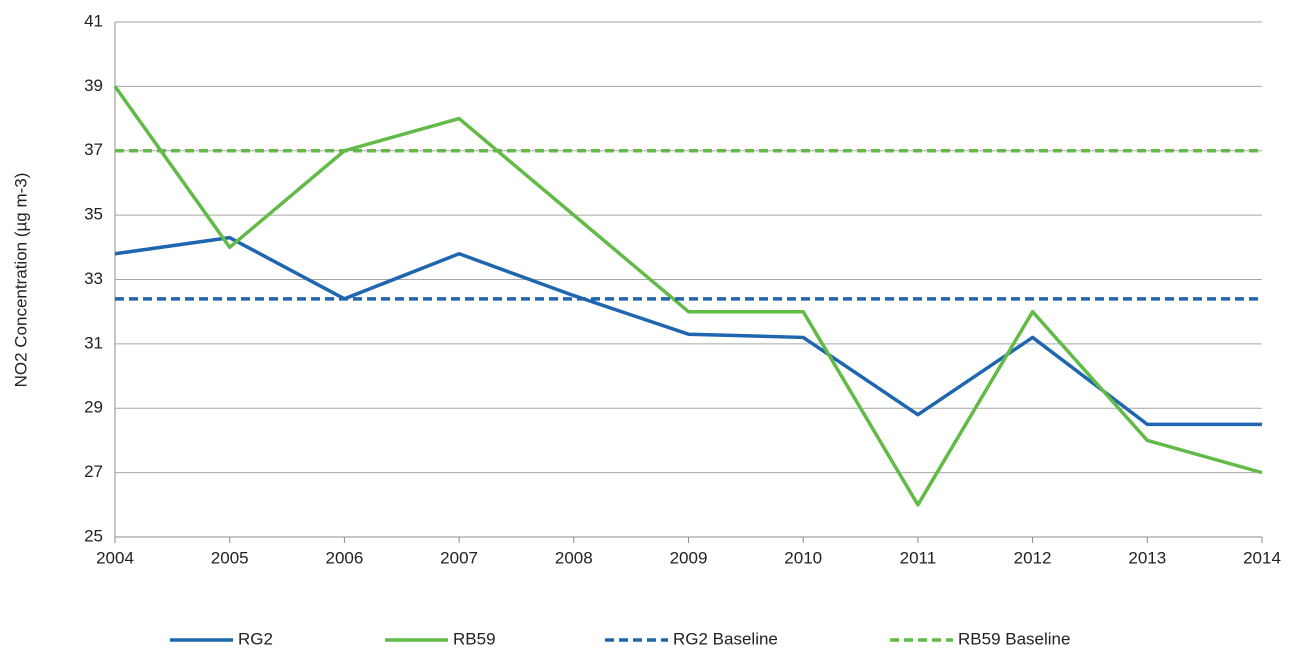 The image size is (1304, 654). Describe the element at coordinates (93, 85) in the screenshot. I see `y-tick-label: 39` at that location.